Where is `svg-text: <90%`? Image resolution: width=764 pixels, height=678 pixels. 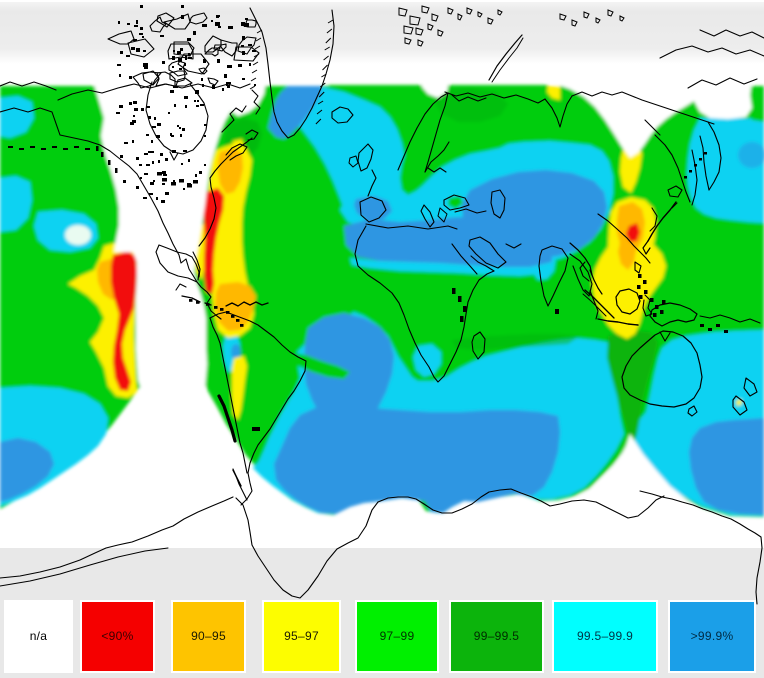 svg-text: <90% is located at coordinates (117, 636).